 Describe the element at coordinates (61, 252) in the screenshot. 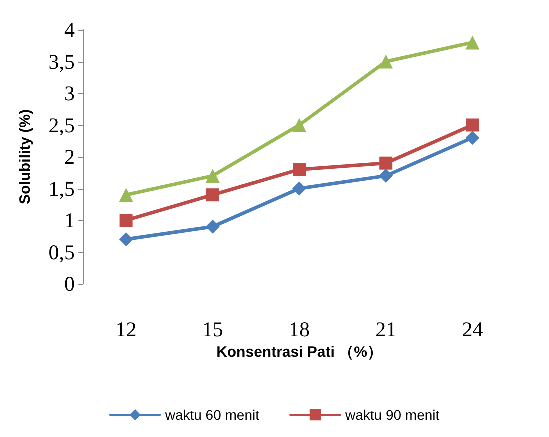

I see `y-tick-label: 0,5` at that location.